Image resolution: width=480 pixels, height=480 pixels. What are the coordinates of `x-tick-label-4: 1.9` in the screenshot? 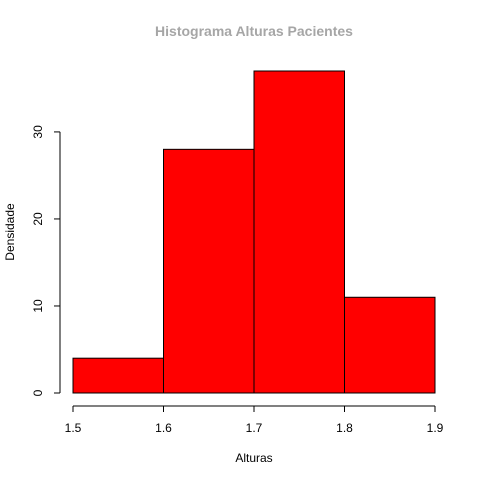 It's located at (435, 428).